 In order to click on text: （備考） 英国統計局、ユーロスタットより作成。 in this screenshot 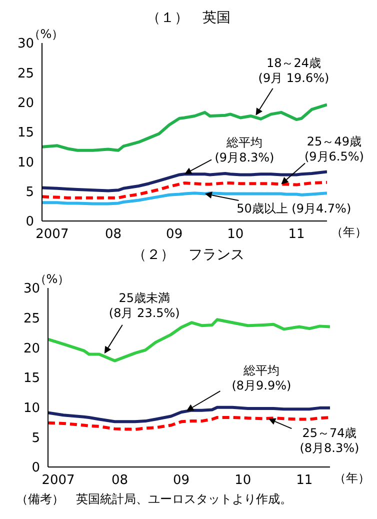, I will do `click(154, 499)`.